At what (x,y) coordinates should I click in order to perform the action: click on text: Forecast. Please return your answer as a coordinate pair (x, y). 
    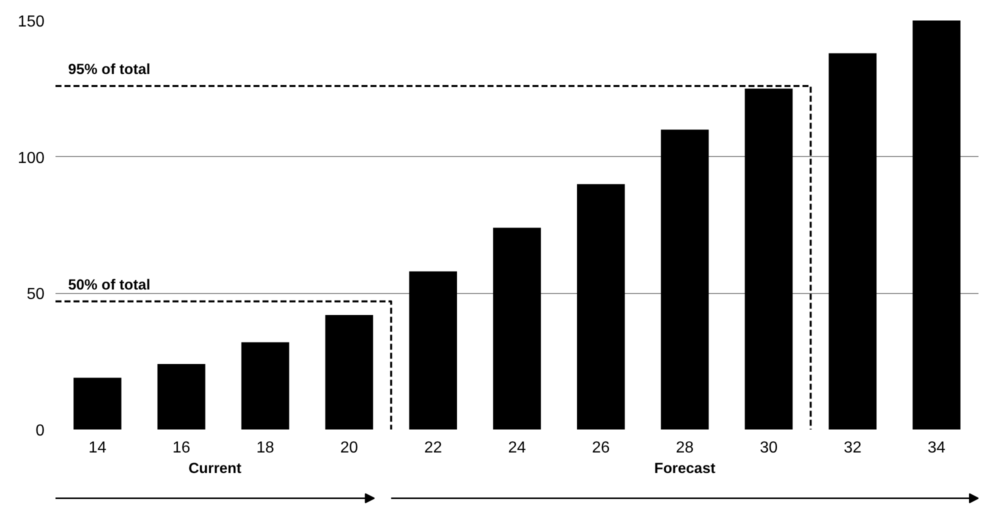
    Looking at the image, I should click on (685, 469).